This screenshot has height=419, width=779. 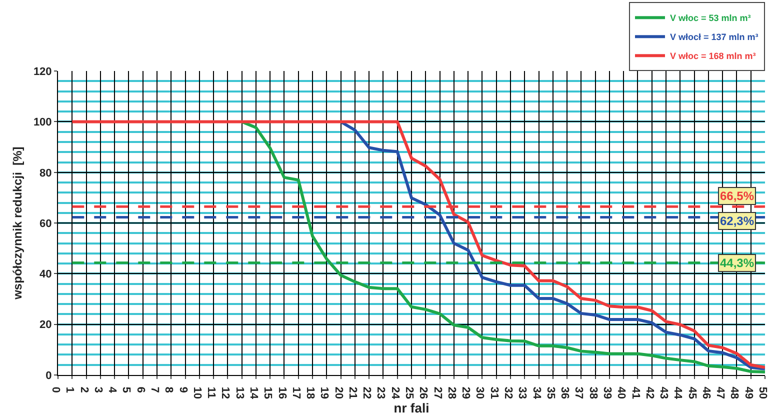 I want to click on ref-line-label: 66,5%, so click(x=737, y=196).